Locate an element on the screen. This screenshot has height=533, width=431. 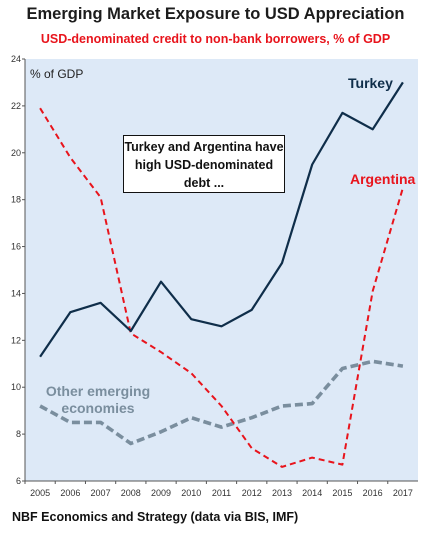
x-tick-label: 2017 is located at coordinates (403, 493).